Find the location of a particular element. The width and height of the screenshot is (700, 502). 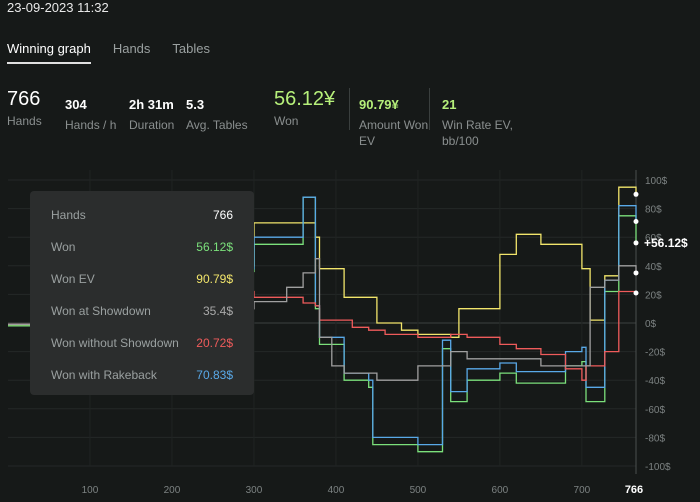

stat-hands: 766 Hands is located at coordinates (24, 108).